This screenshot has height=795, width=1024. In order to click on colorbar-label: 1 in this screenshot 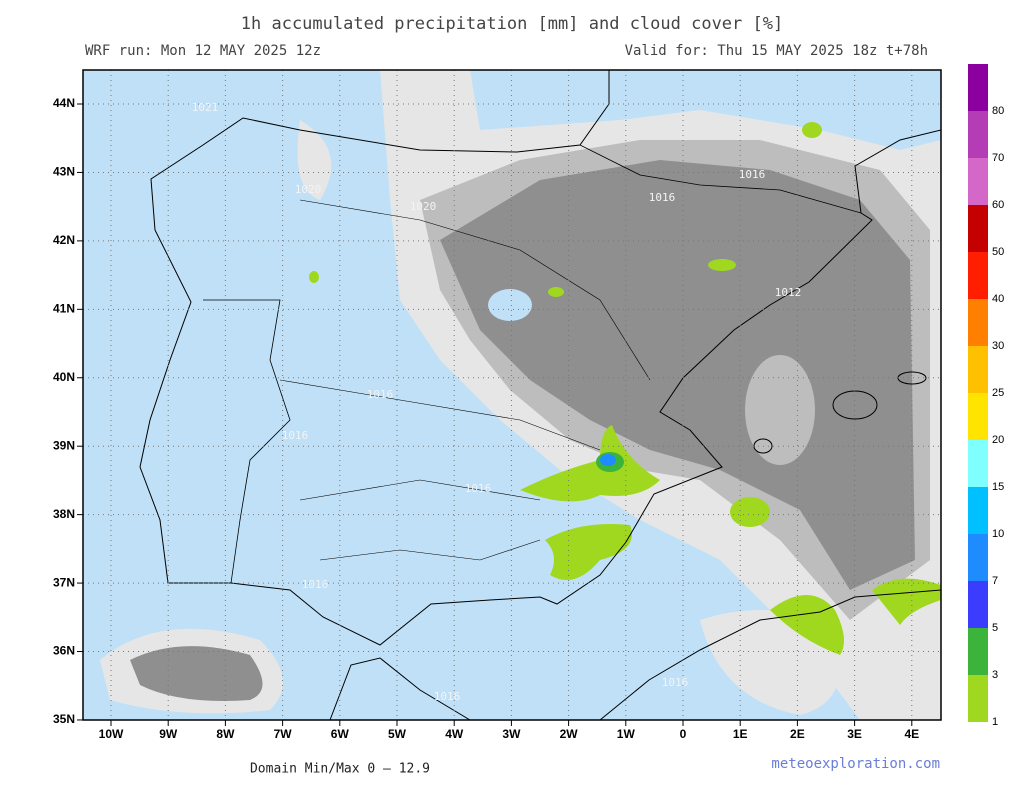, I will do `click(995, 722)`.